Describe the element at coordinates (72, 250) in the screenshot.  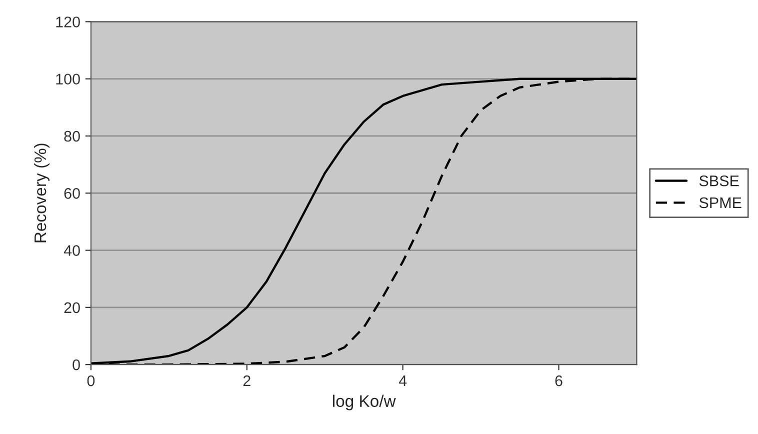
I see `y-tick-label: 40` at that location.